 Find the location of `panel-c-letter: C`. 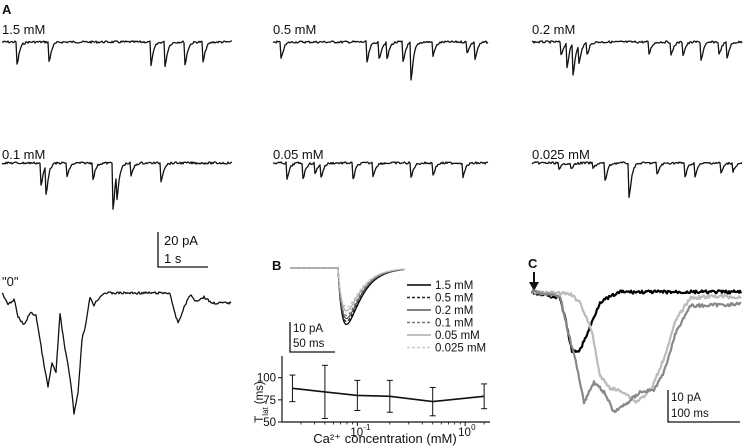

panel-c-letter: C is located at coordinates (533, 263).